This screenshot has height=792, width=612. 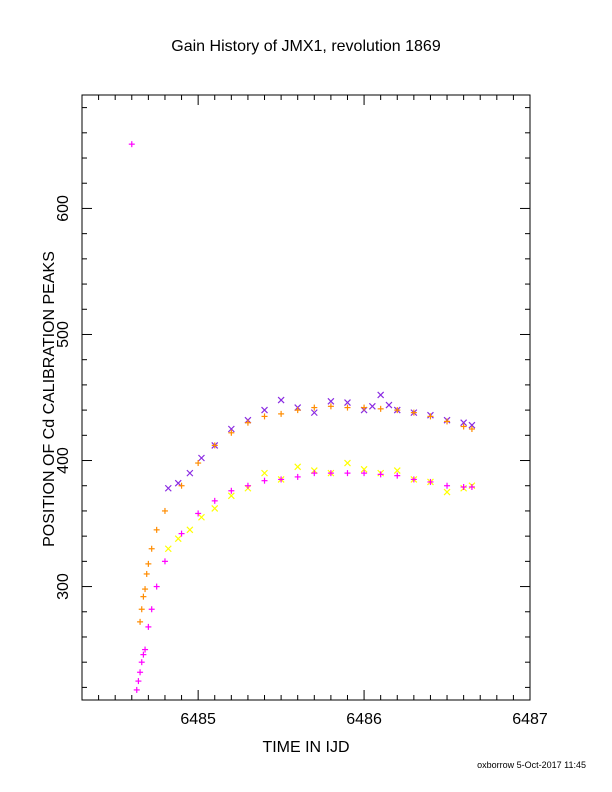 I want to click on x-axis-label: TIME IN IJD, so click(x=306, y=747).